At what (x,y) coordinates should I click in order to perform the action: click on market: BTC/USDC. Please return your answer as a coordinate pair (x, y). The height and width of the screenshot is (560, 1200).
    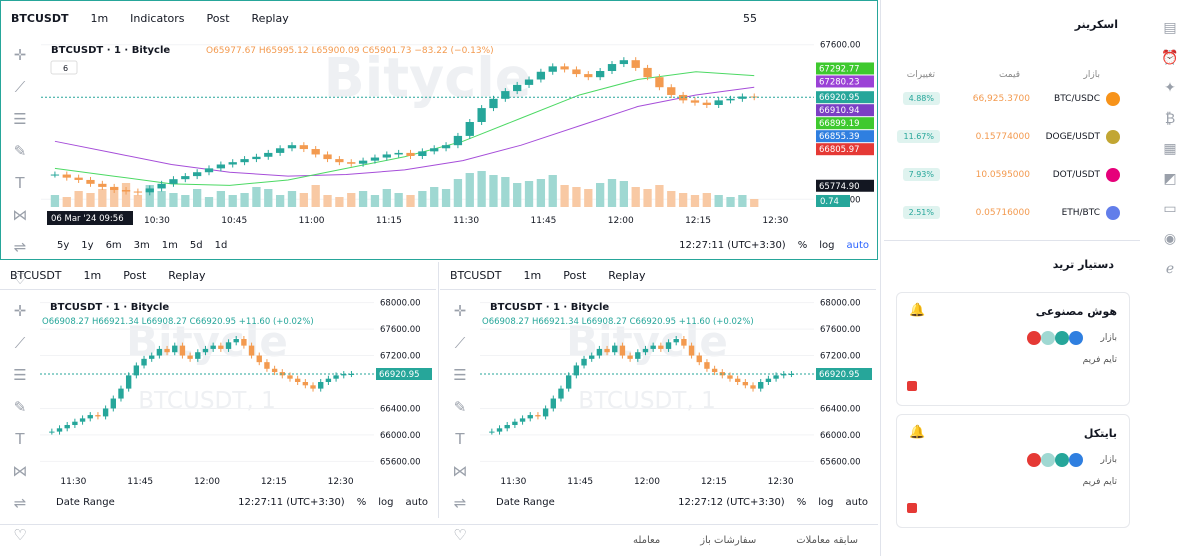
    Looking at the image, I should click on (1077, 99).